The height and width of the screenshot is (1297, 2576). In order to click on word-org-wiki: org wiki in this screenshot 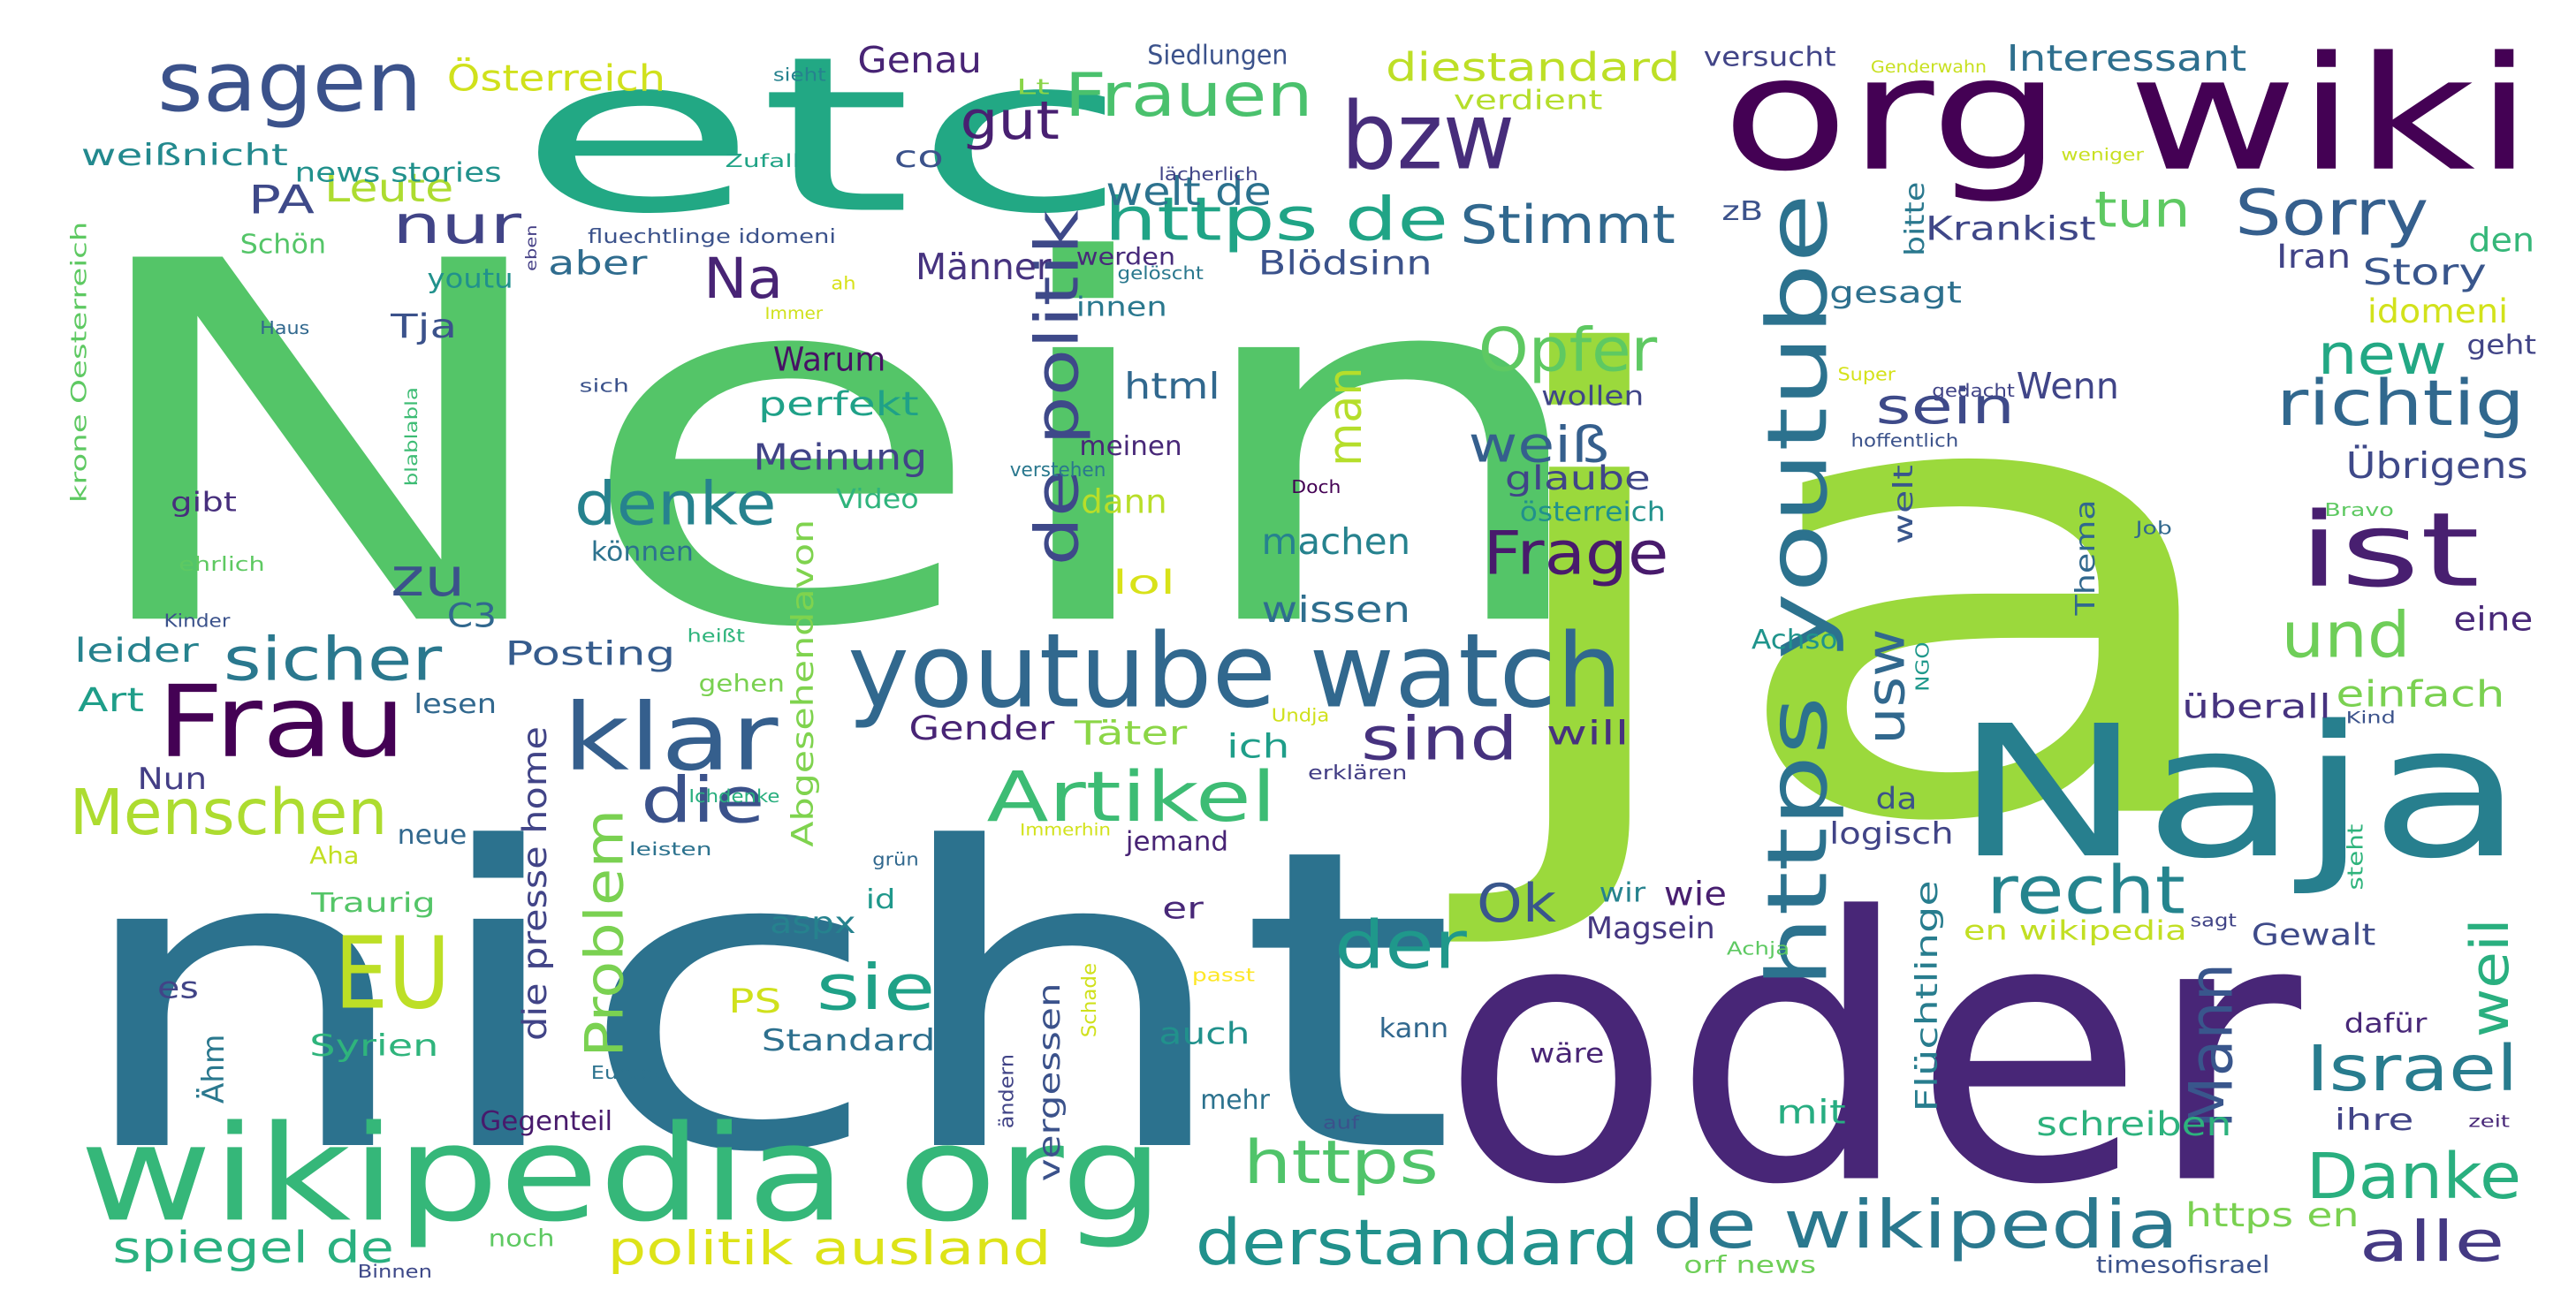, I will do `click(2127, 114)`.